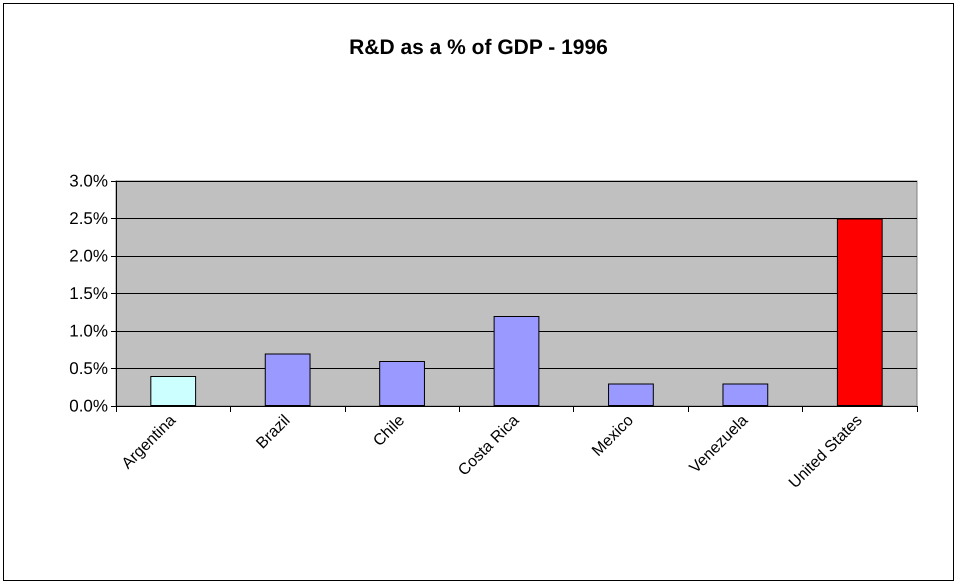 Image resolution: width=959 pixels, height=586 pixels. I want to click on y-tick-label: 0.5%, so click(88, 368).